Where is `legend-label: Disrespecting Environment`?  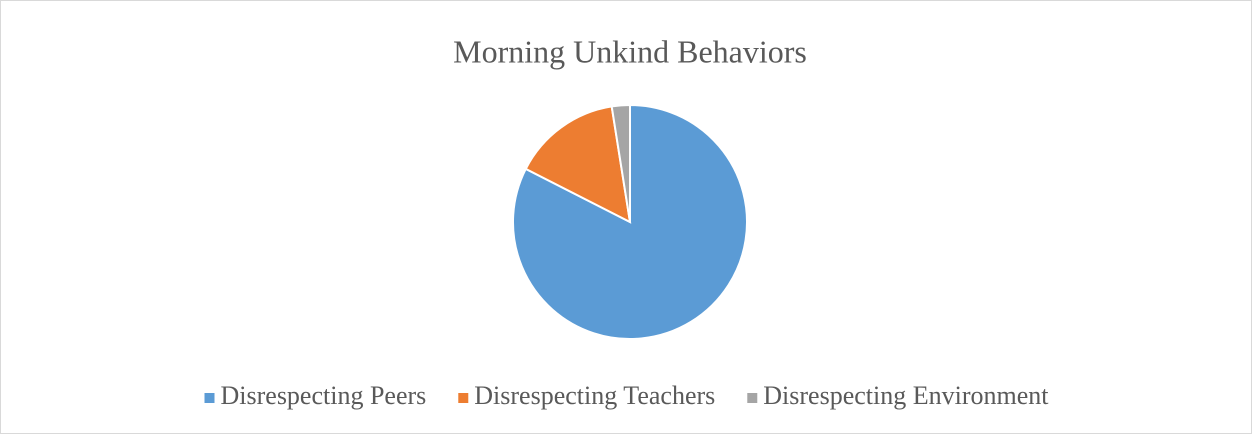 legend-label: Disrespecting Environment is located at coordinates (906, 395).